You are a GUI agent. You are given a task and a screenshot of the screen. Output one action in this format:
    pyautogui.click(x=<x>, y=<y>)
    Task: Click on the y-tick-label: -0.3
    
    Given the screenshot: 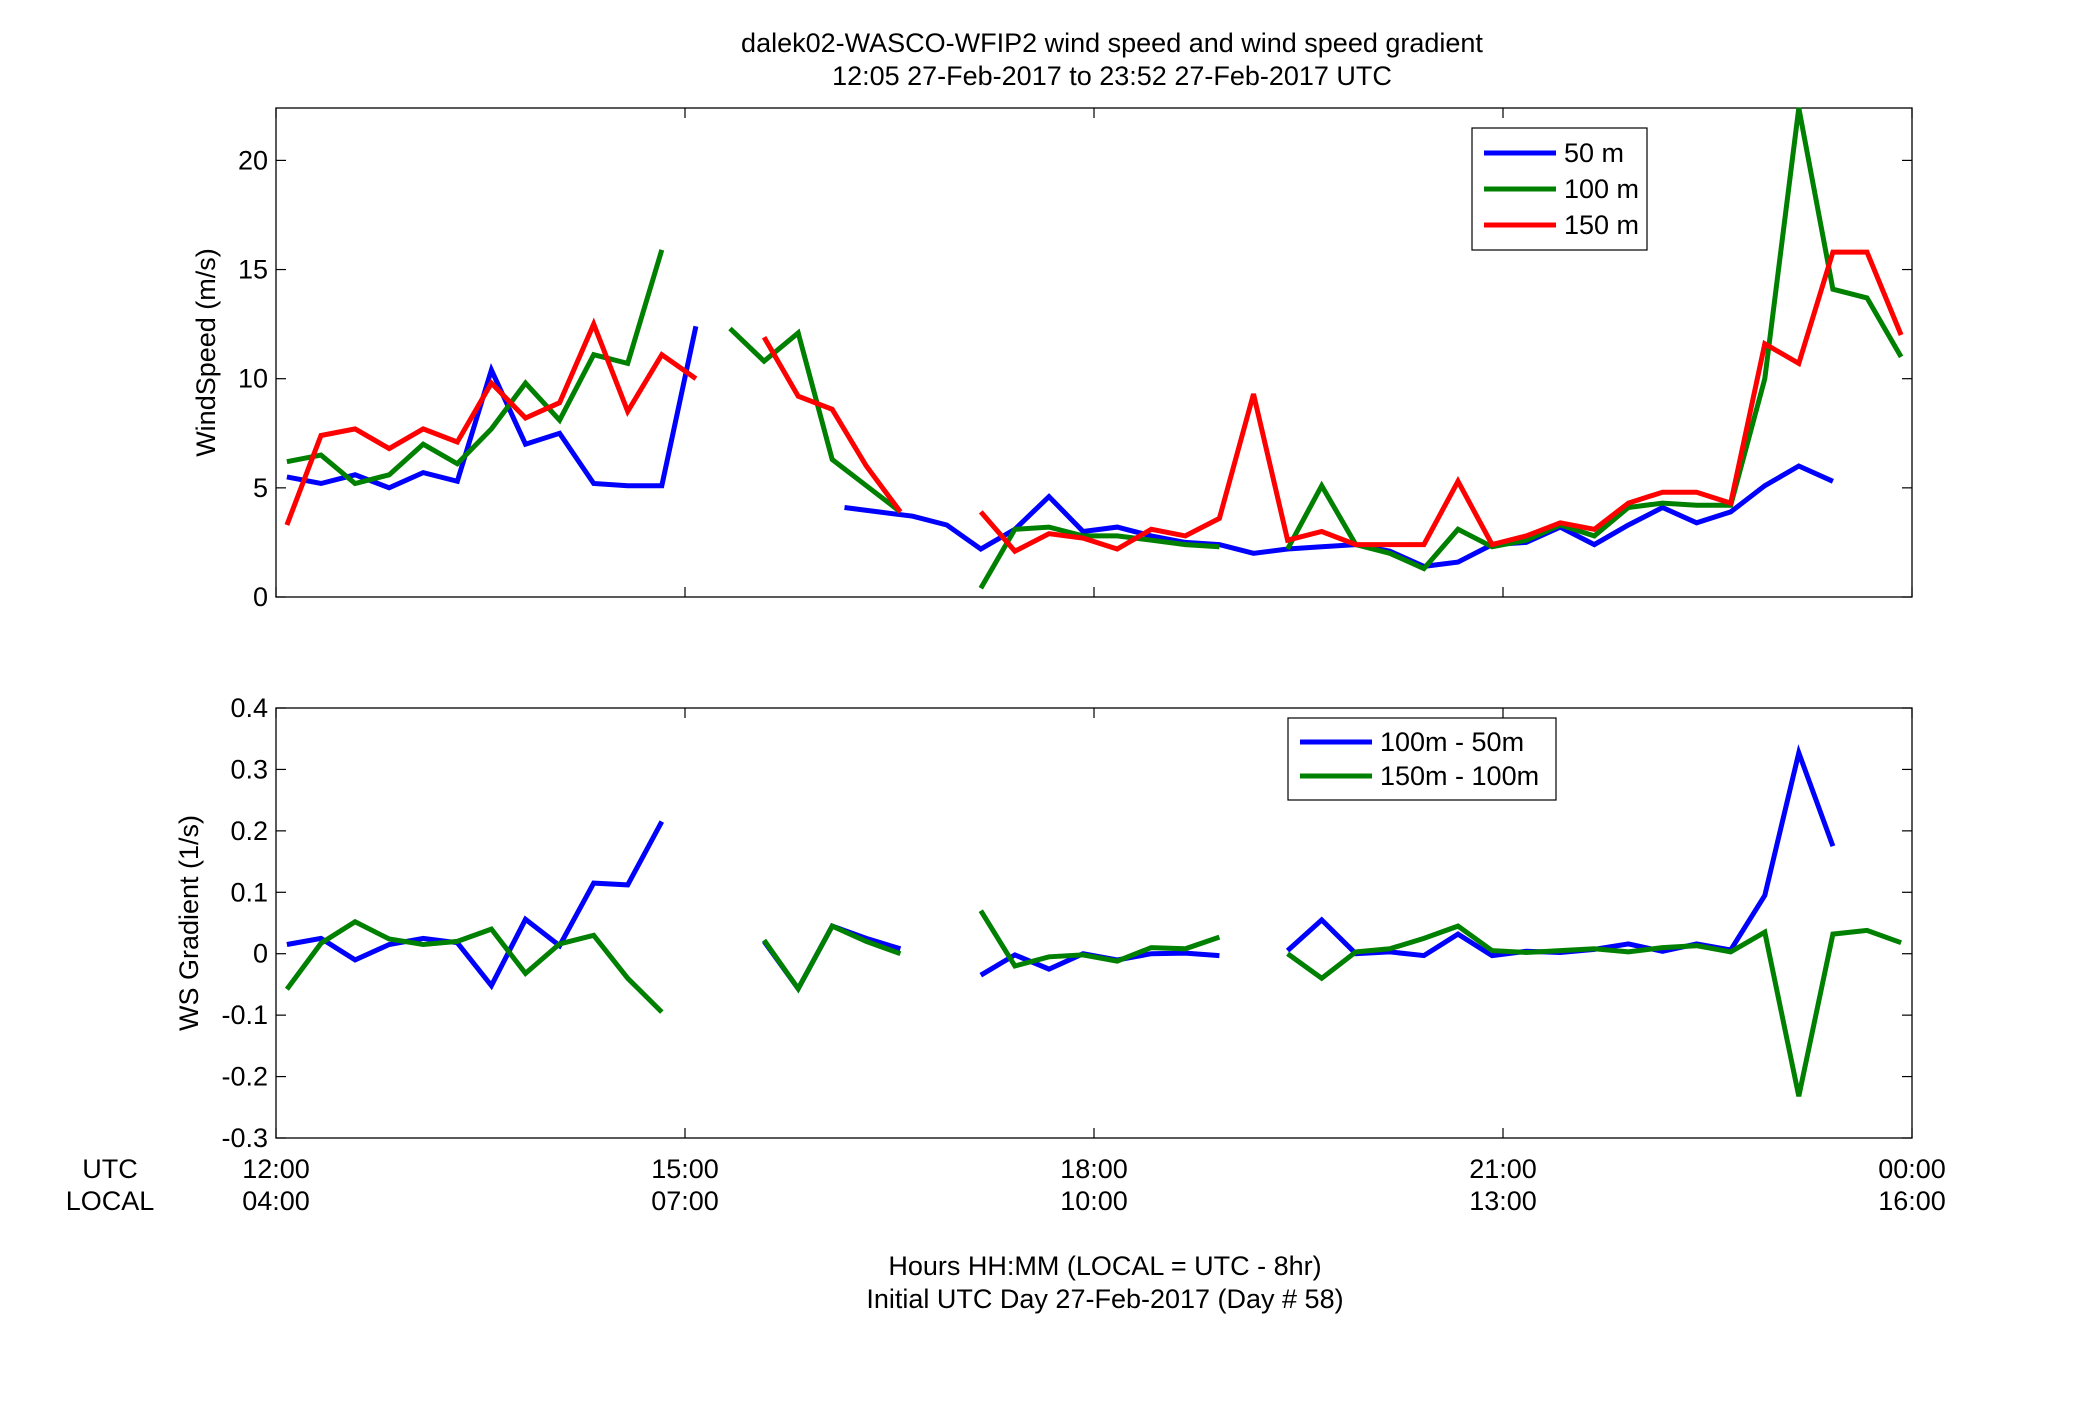 What is the action you would take?
    pyautogui.click(x=244, y=1138)
    